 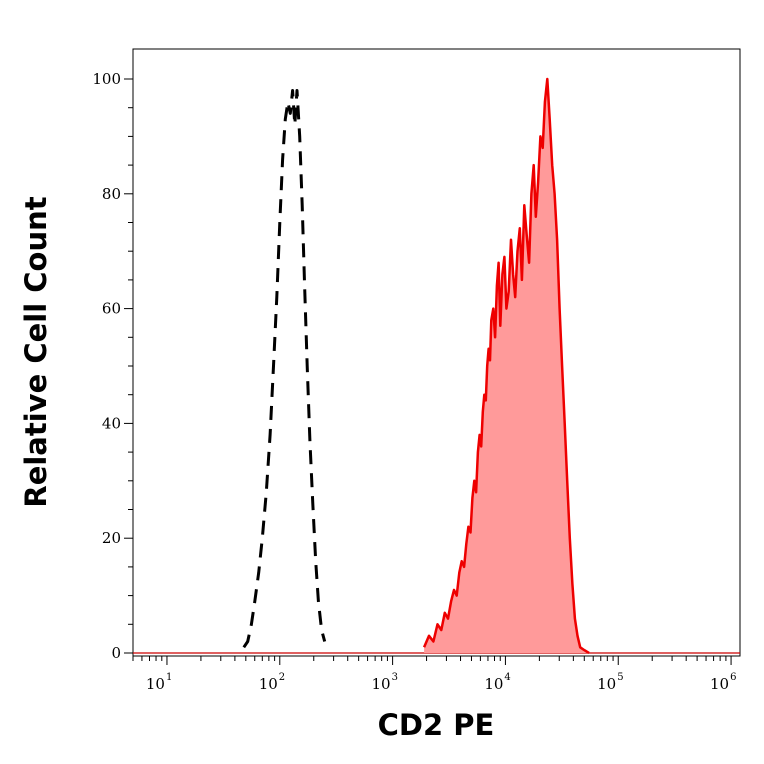 I want to click on series-0-line, so click(x=284, y=369).